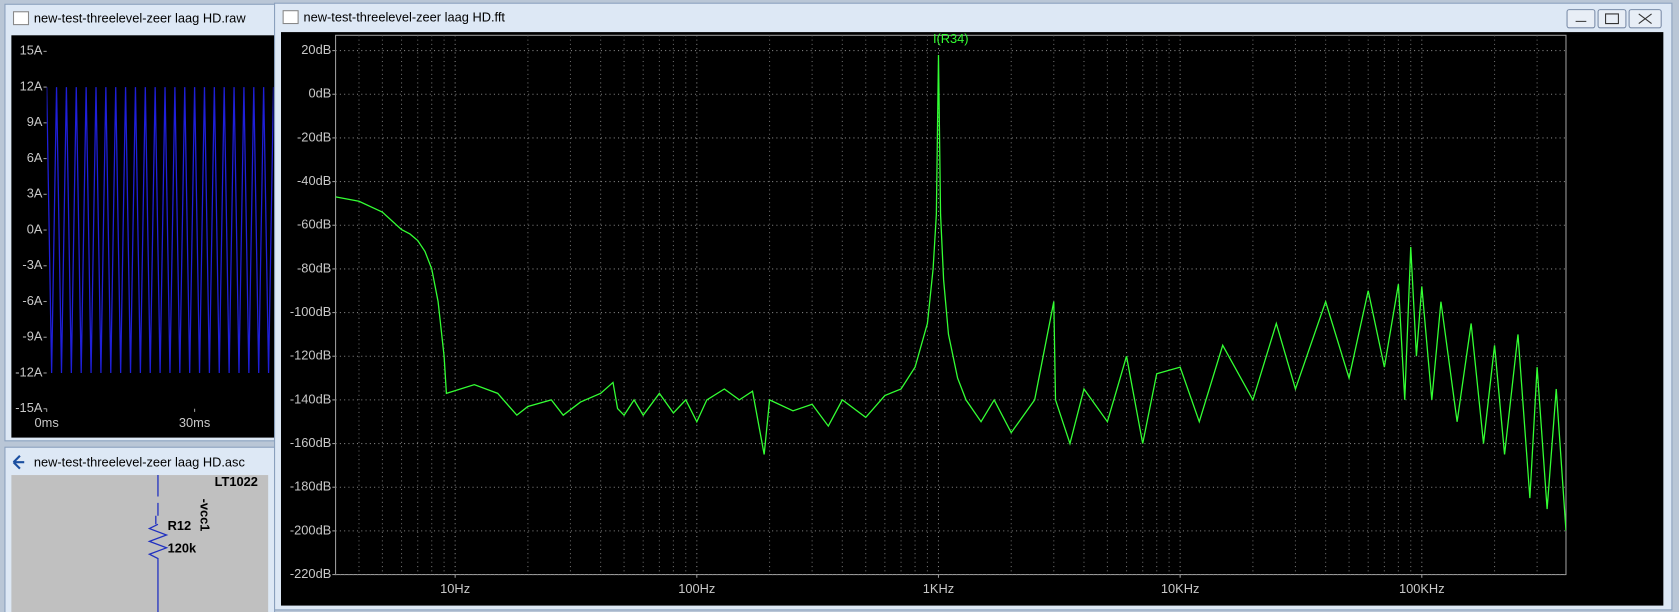  Describe the element at coordinates (938, 588) in the screenshot. I see `x-tick-label: 1KHz` at that location.